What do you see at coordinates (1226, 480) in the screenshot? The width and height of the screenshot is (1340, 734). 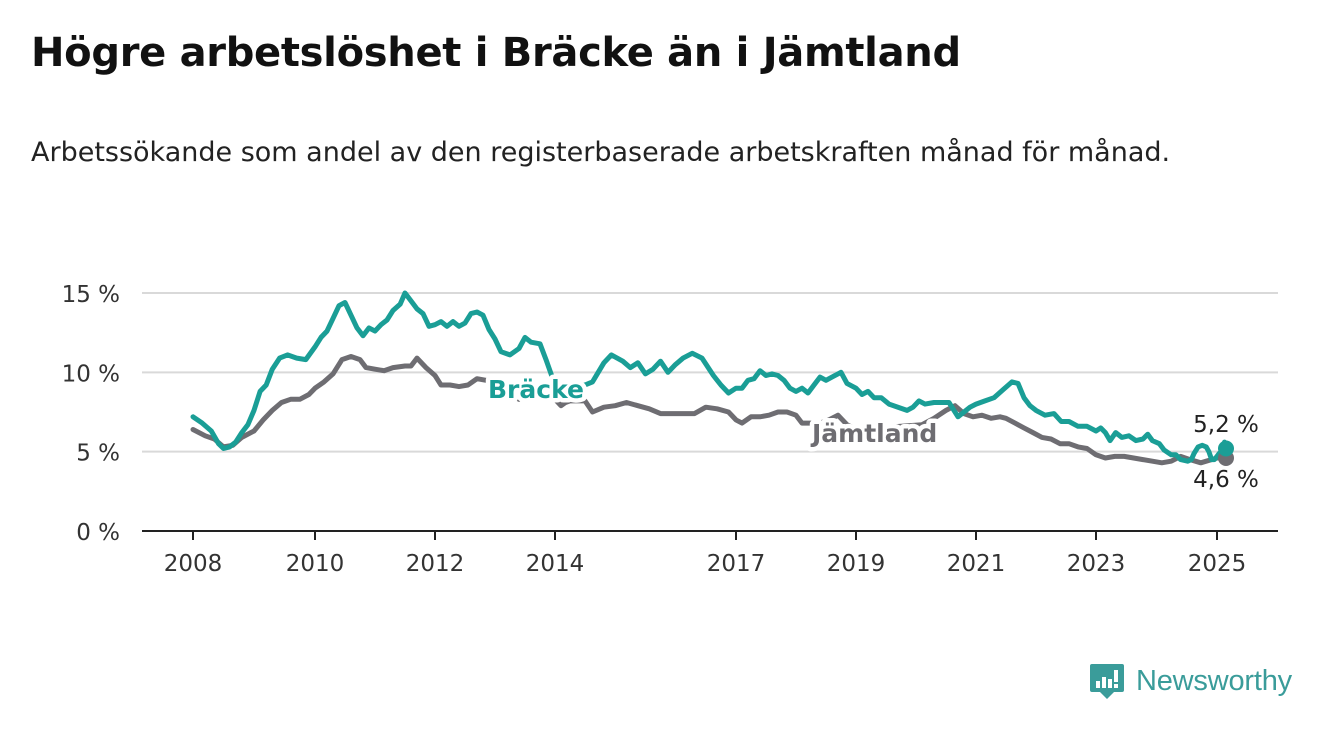 I see `end-label-jamtland: 4,6 %` at bounding box center [1226, 480].